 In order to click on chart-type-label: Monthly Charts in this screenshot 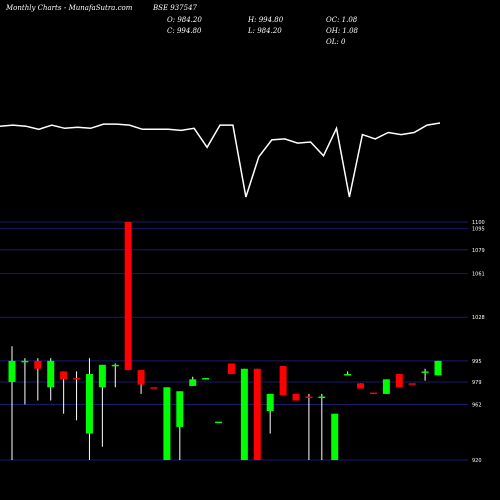, I will do `click(34, 8)`.